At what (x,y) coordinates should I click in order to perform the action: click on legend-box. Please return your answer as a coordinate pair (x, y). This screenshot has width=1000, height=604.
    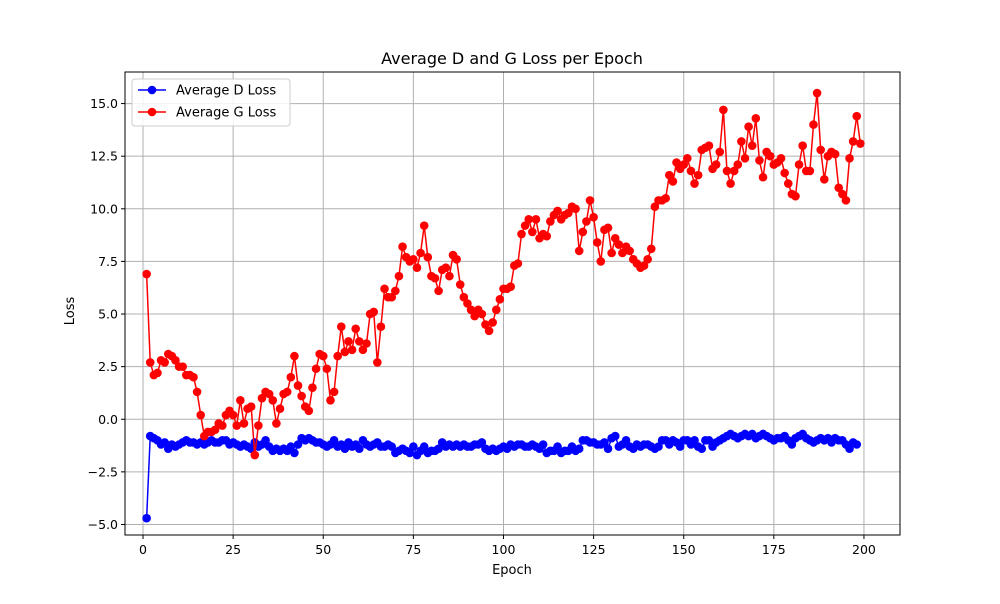
    Looking at the image, I should click on (211, 102).